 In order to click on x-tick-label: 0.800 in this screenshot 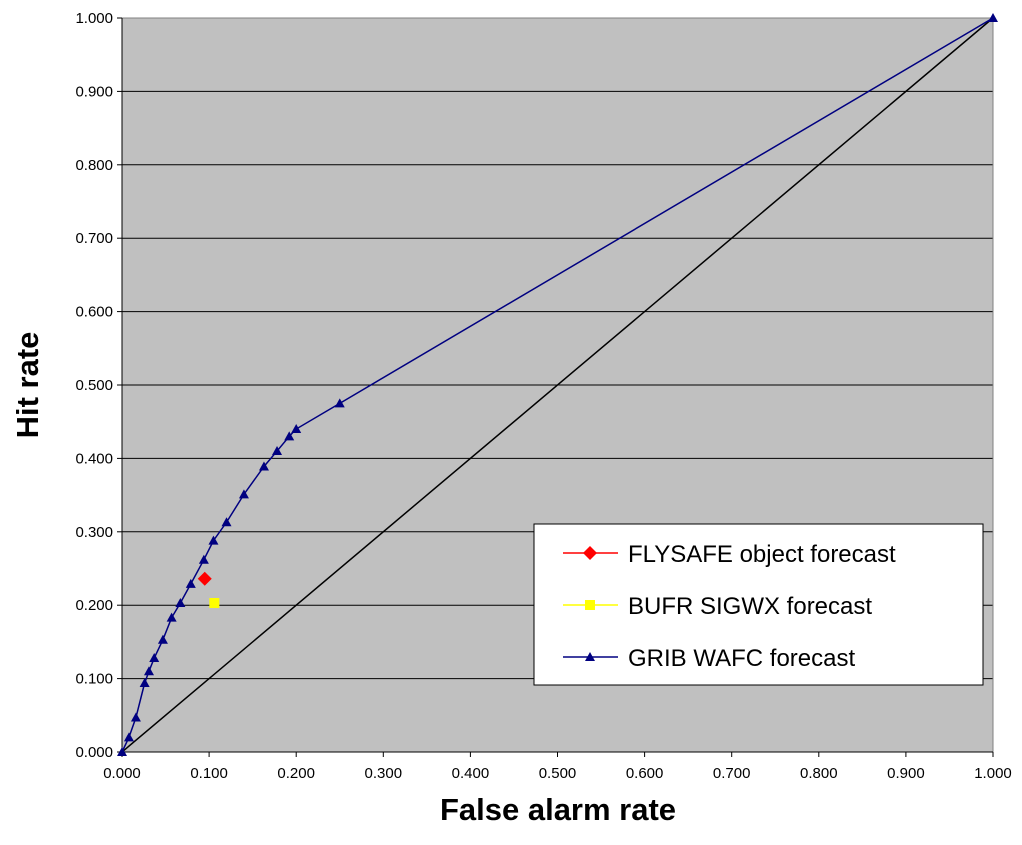, I will do `click(819, 773)`.